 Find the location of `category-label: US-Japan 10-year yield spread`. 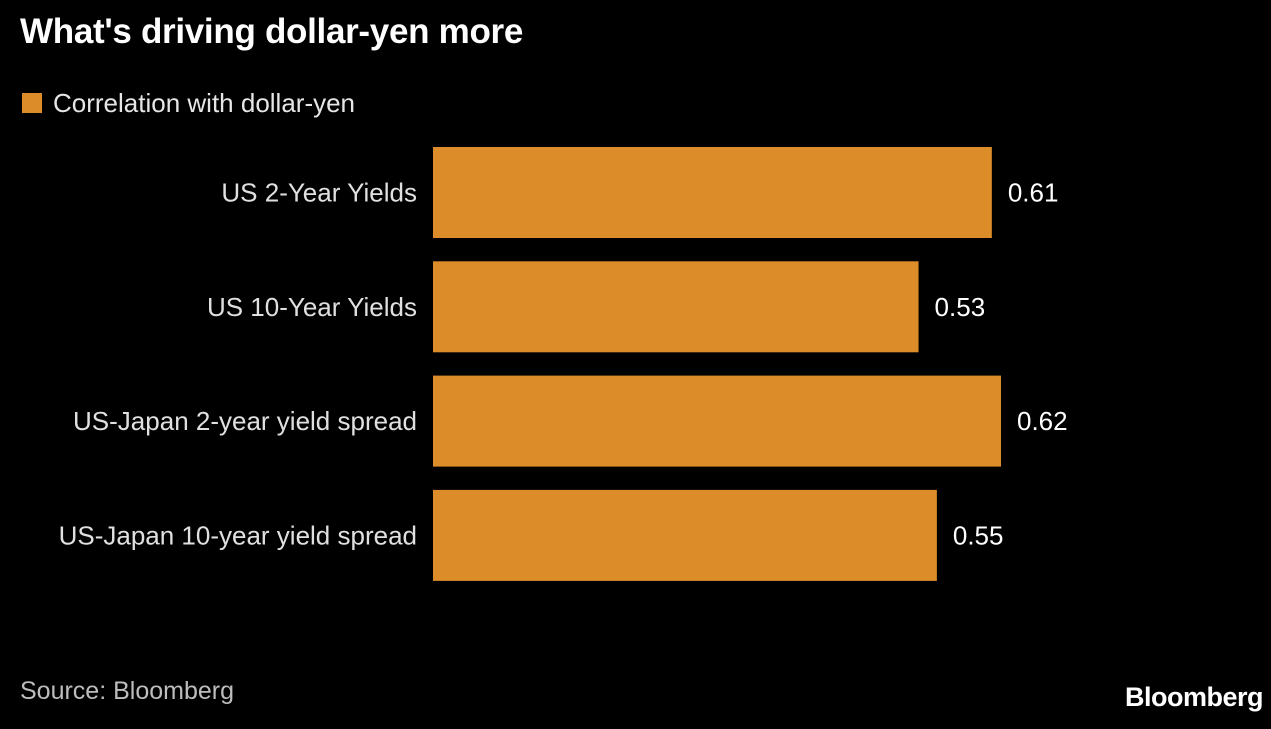

category-label: US-Japan 10-year yield spread is located at coordinates (238, 535).